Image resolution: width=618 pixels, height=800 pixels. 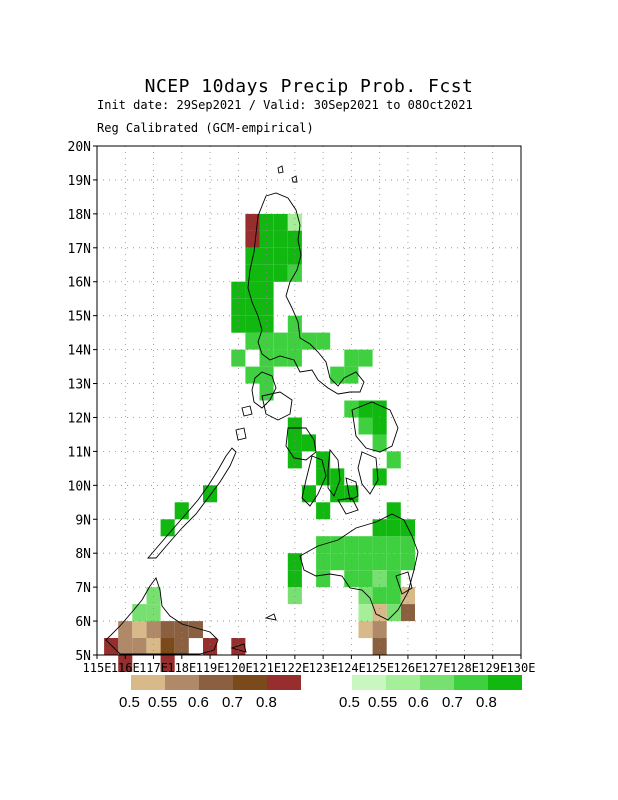 I want to click on lon-tick-label: 115E, so click(x=97, y=668).